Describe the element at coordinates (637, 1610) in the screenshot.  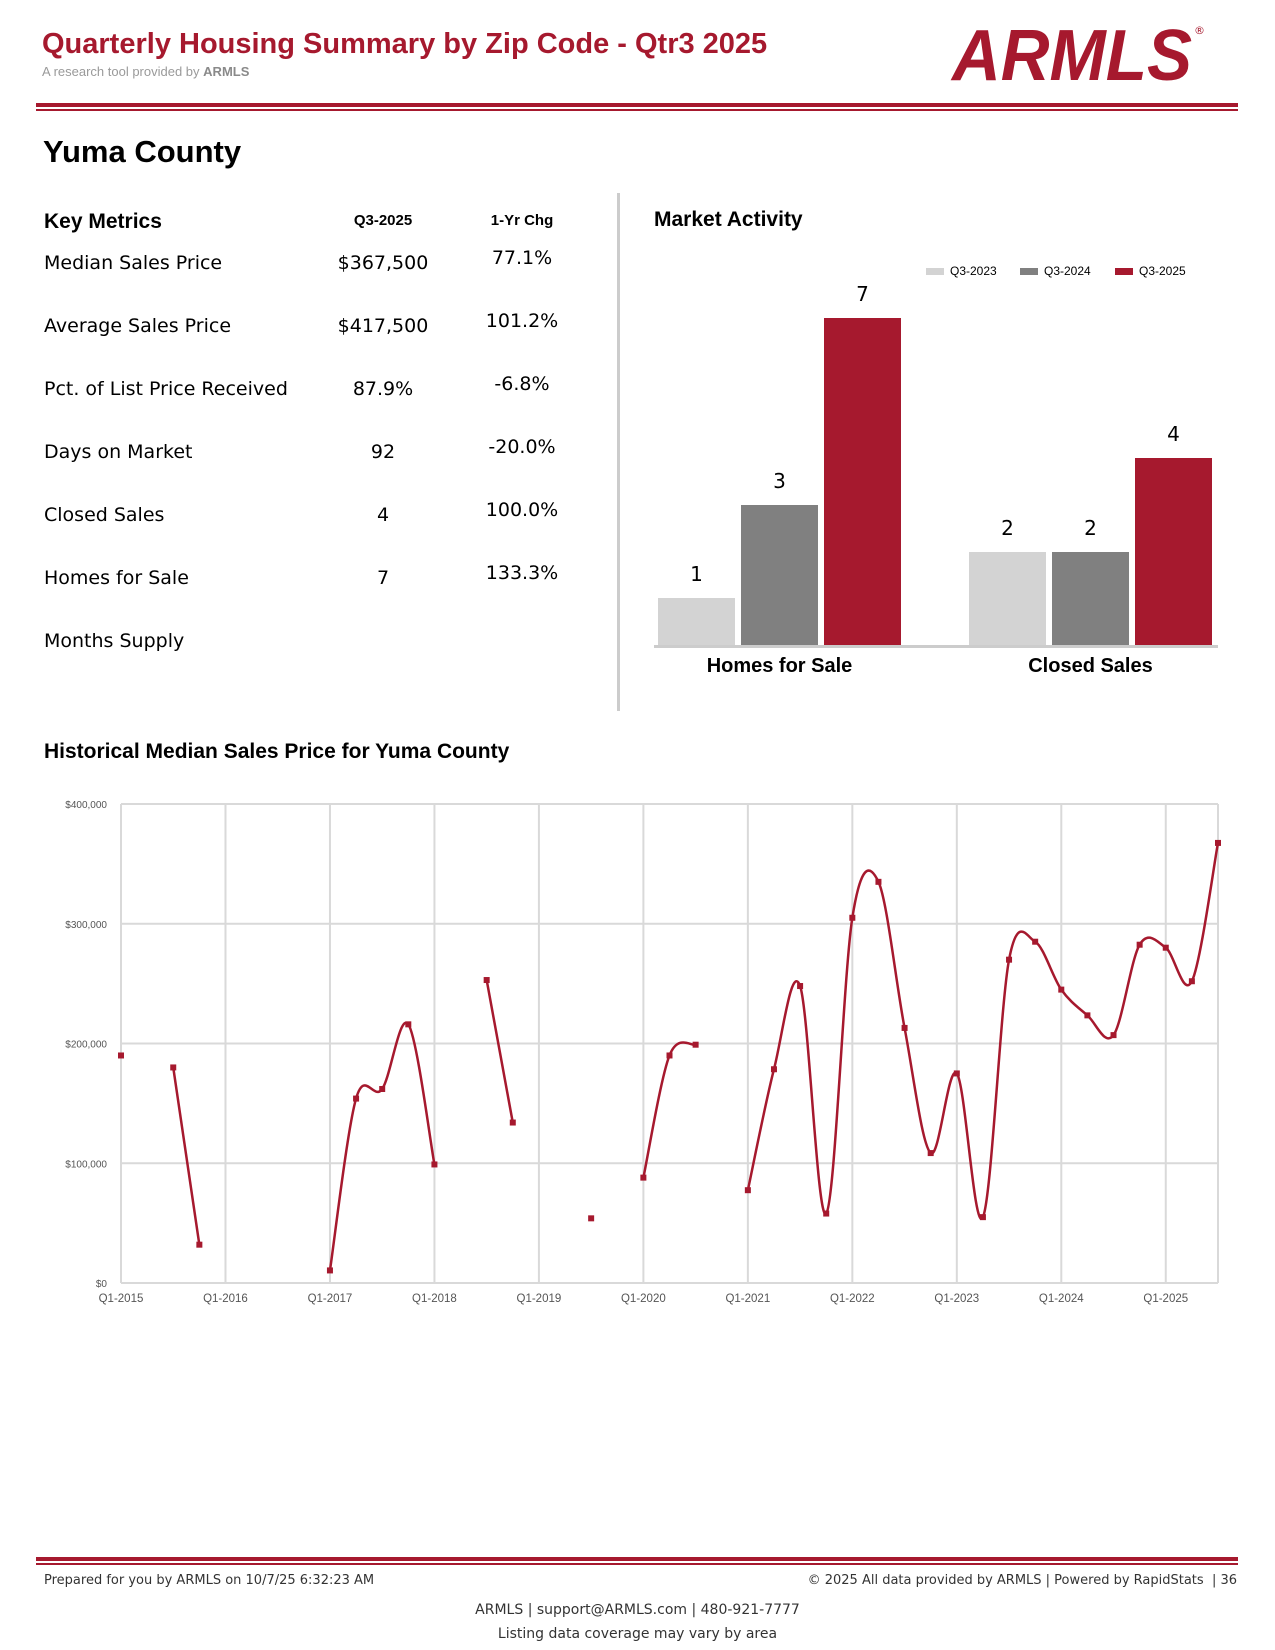
I see `contact-info: ARMLS | support@ARMLS.com | 480-921-7777` at that location.